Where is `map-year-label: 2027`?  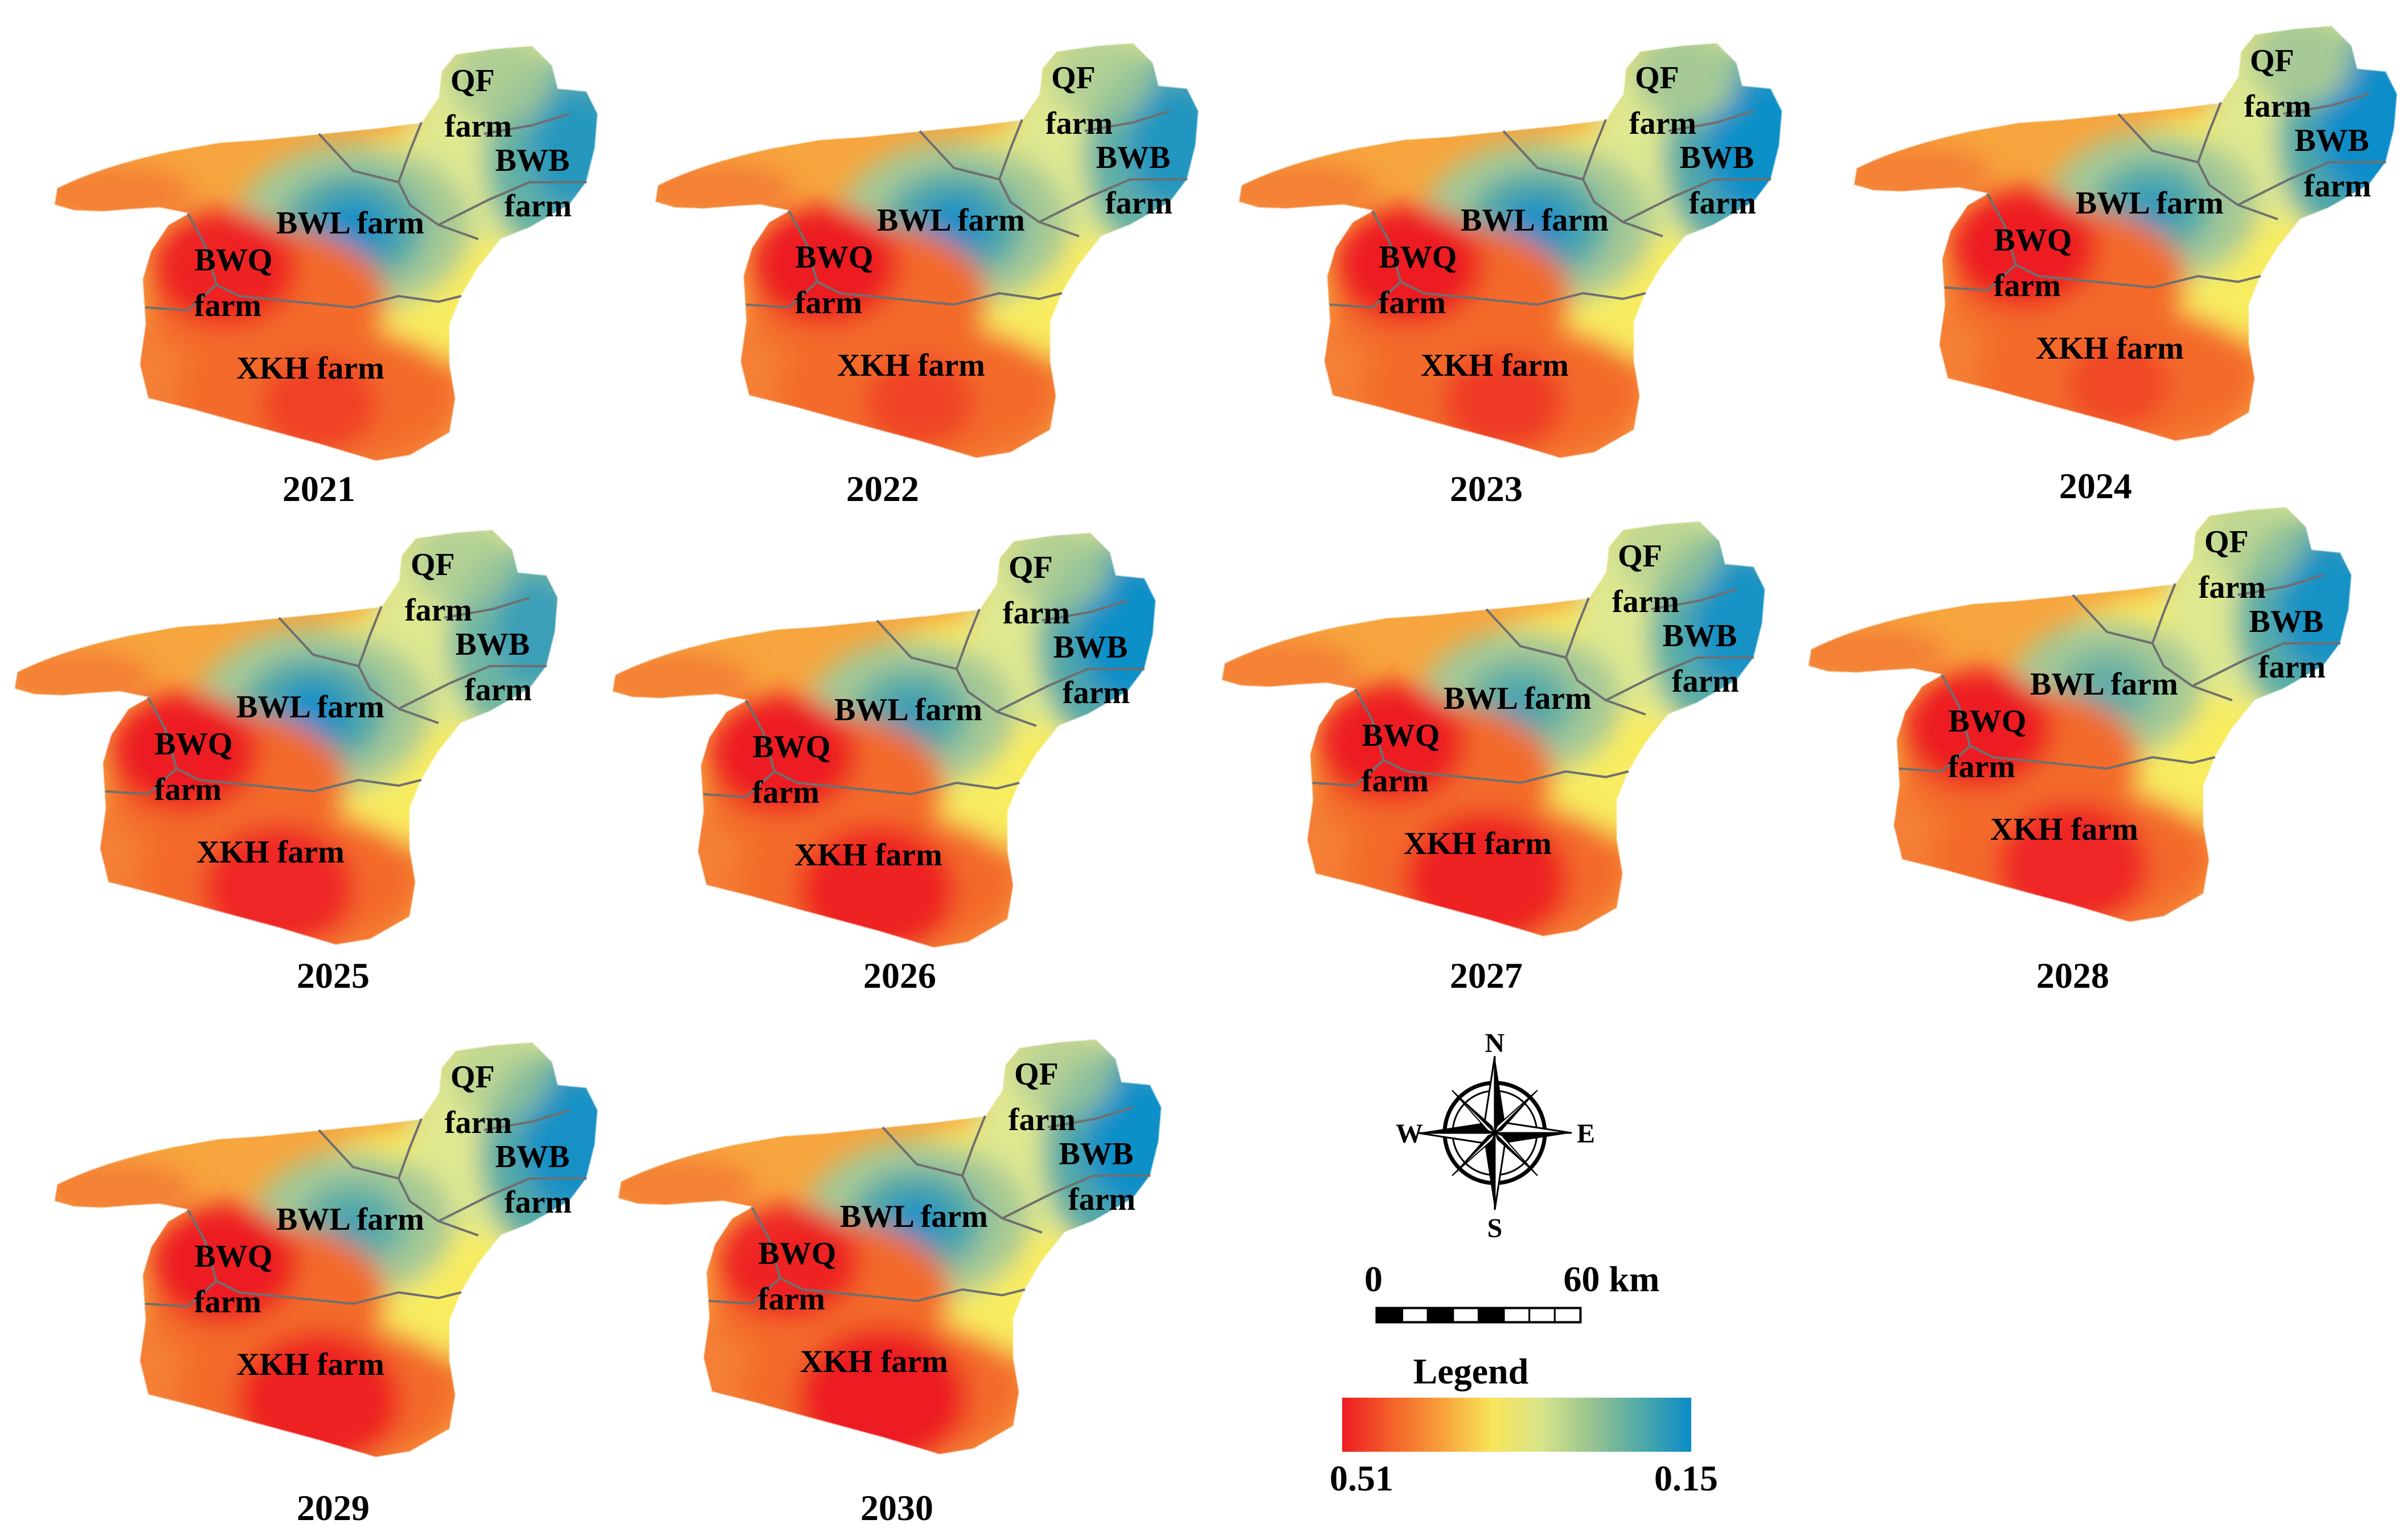
map-year-label: 2027 is located at coordinates (1486, 975).